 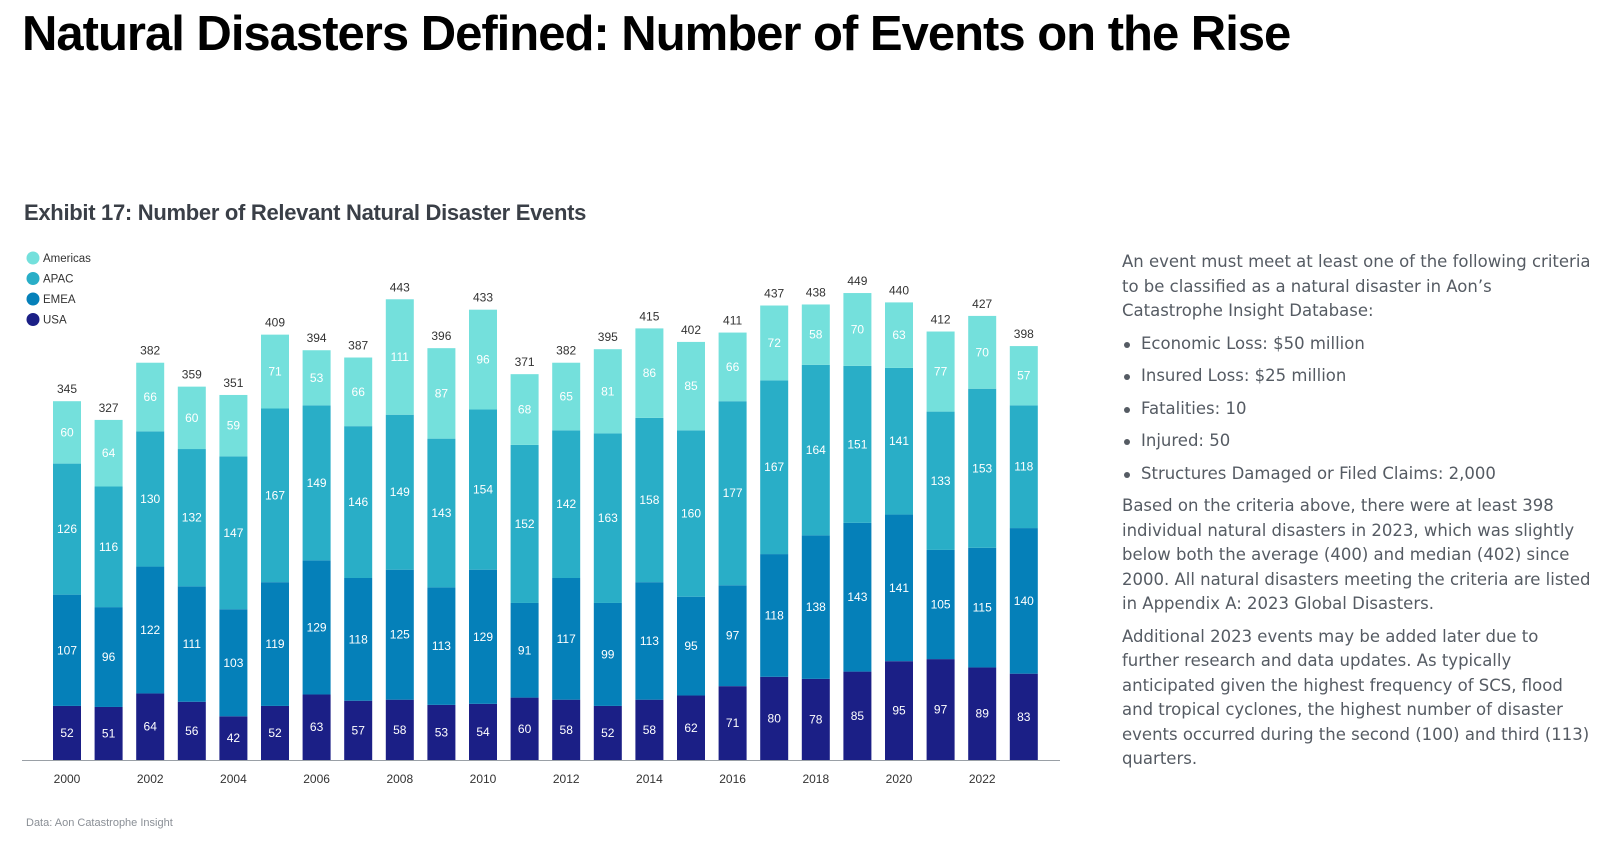 I want to click on total-label: 415, so click(x=649, y=316).